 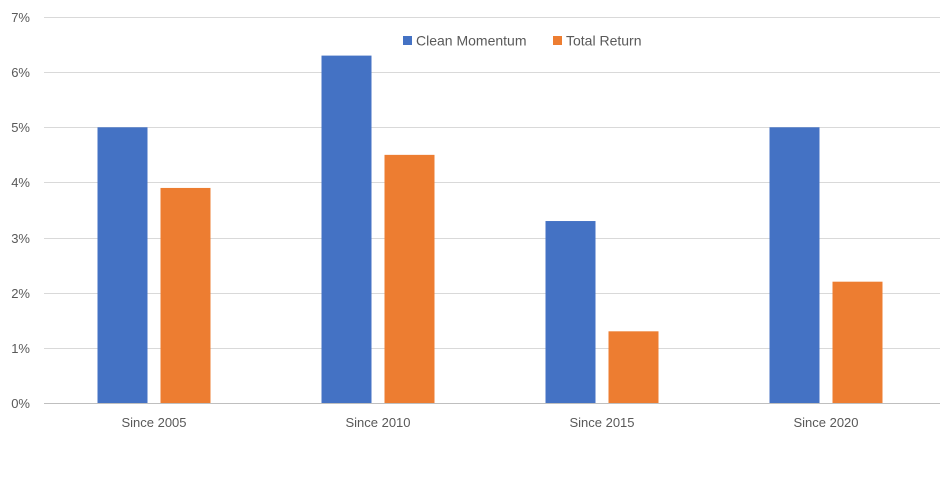 I want to click on x-axis-tick-labels: Since 2005 Since 2010 Since 2015 Since 2020, so click(x=489, y=422).